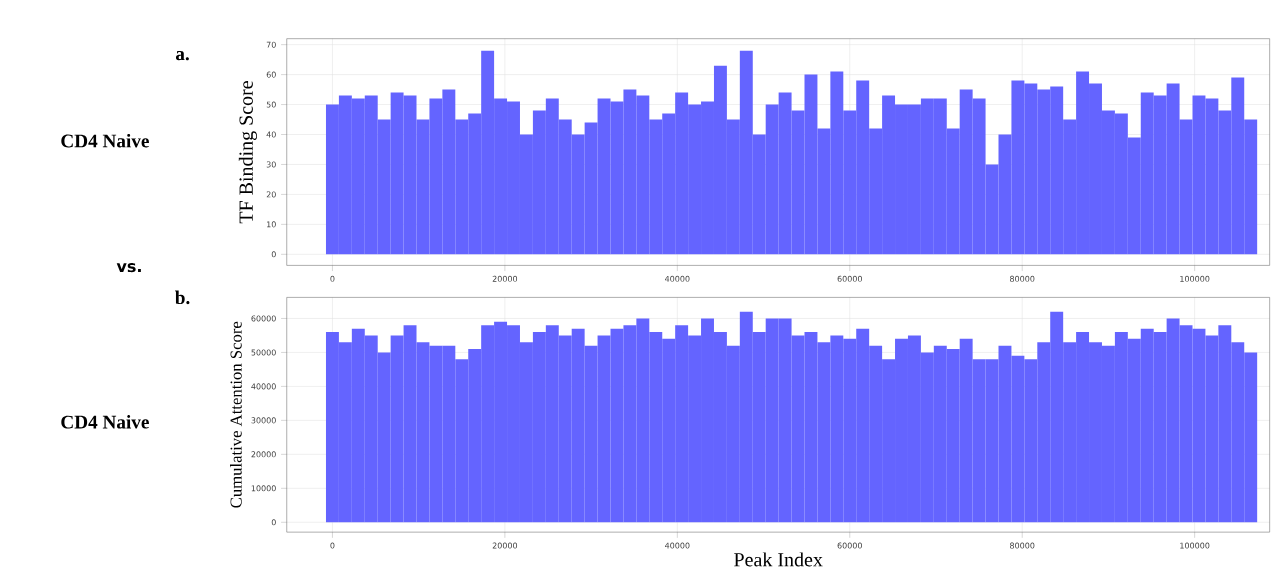 Image resolution: width=1279 pixels, height=588 pixels. I want to click on y-tick-label: 10, so click(271, 224).